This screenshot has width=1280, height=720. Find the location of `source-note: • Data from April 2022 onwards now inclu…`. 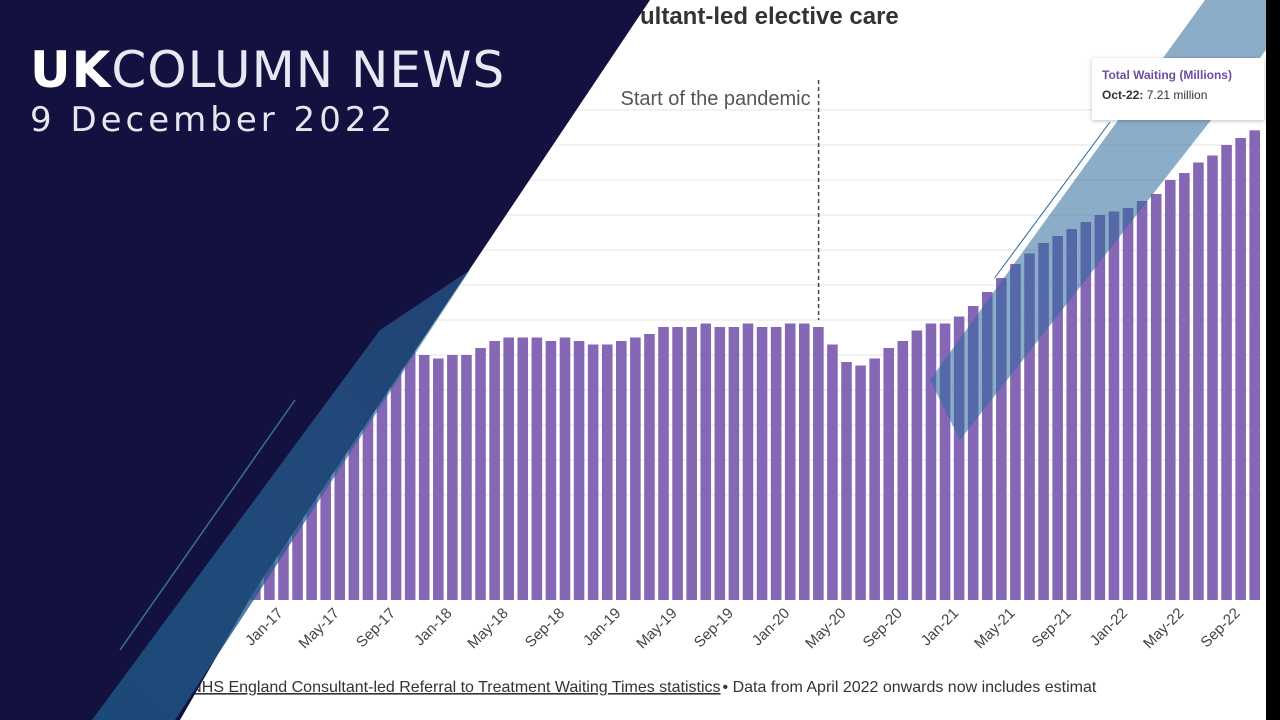

source-note: • Data from April 2022 onwards now inclu… is located at coordinates (910, 687).